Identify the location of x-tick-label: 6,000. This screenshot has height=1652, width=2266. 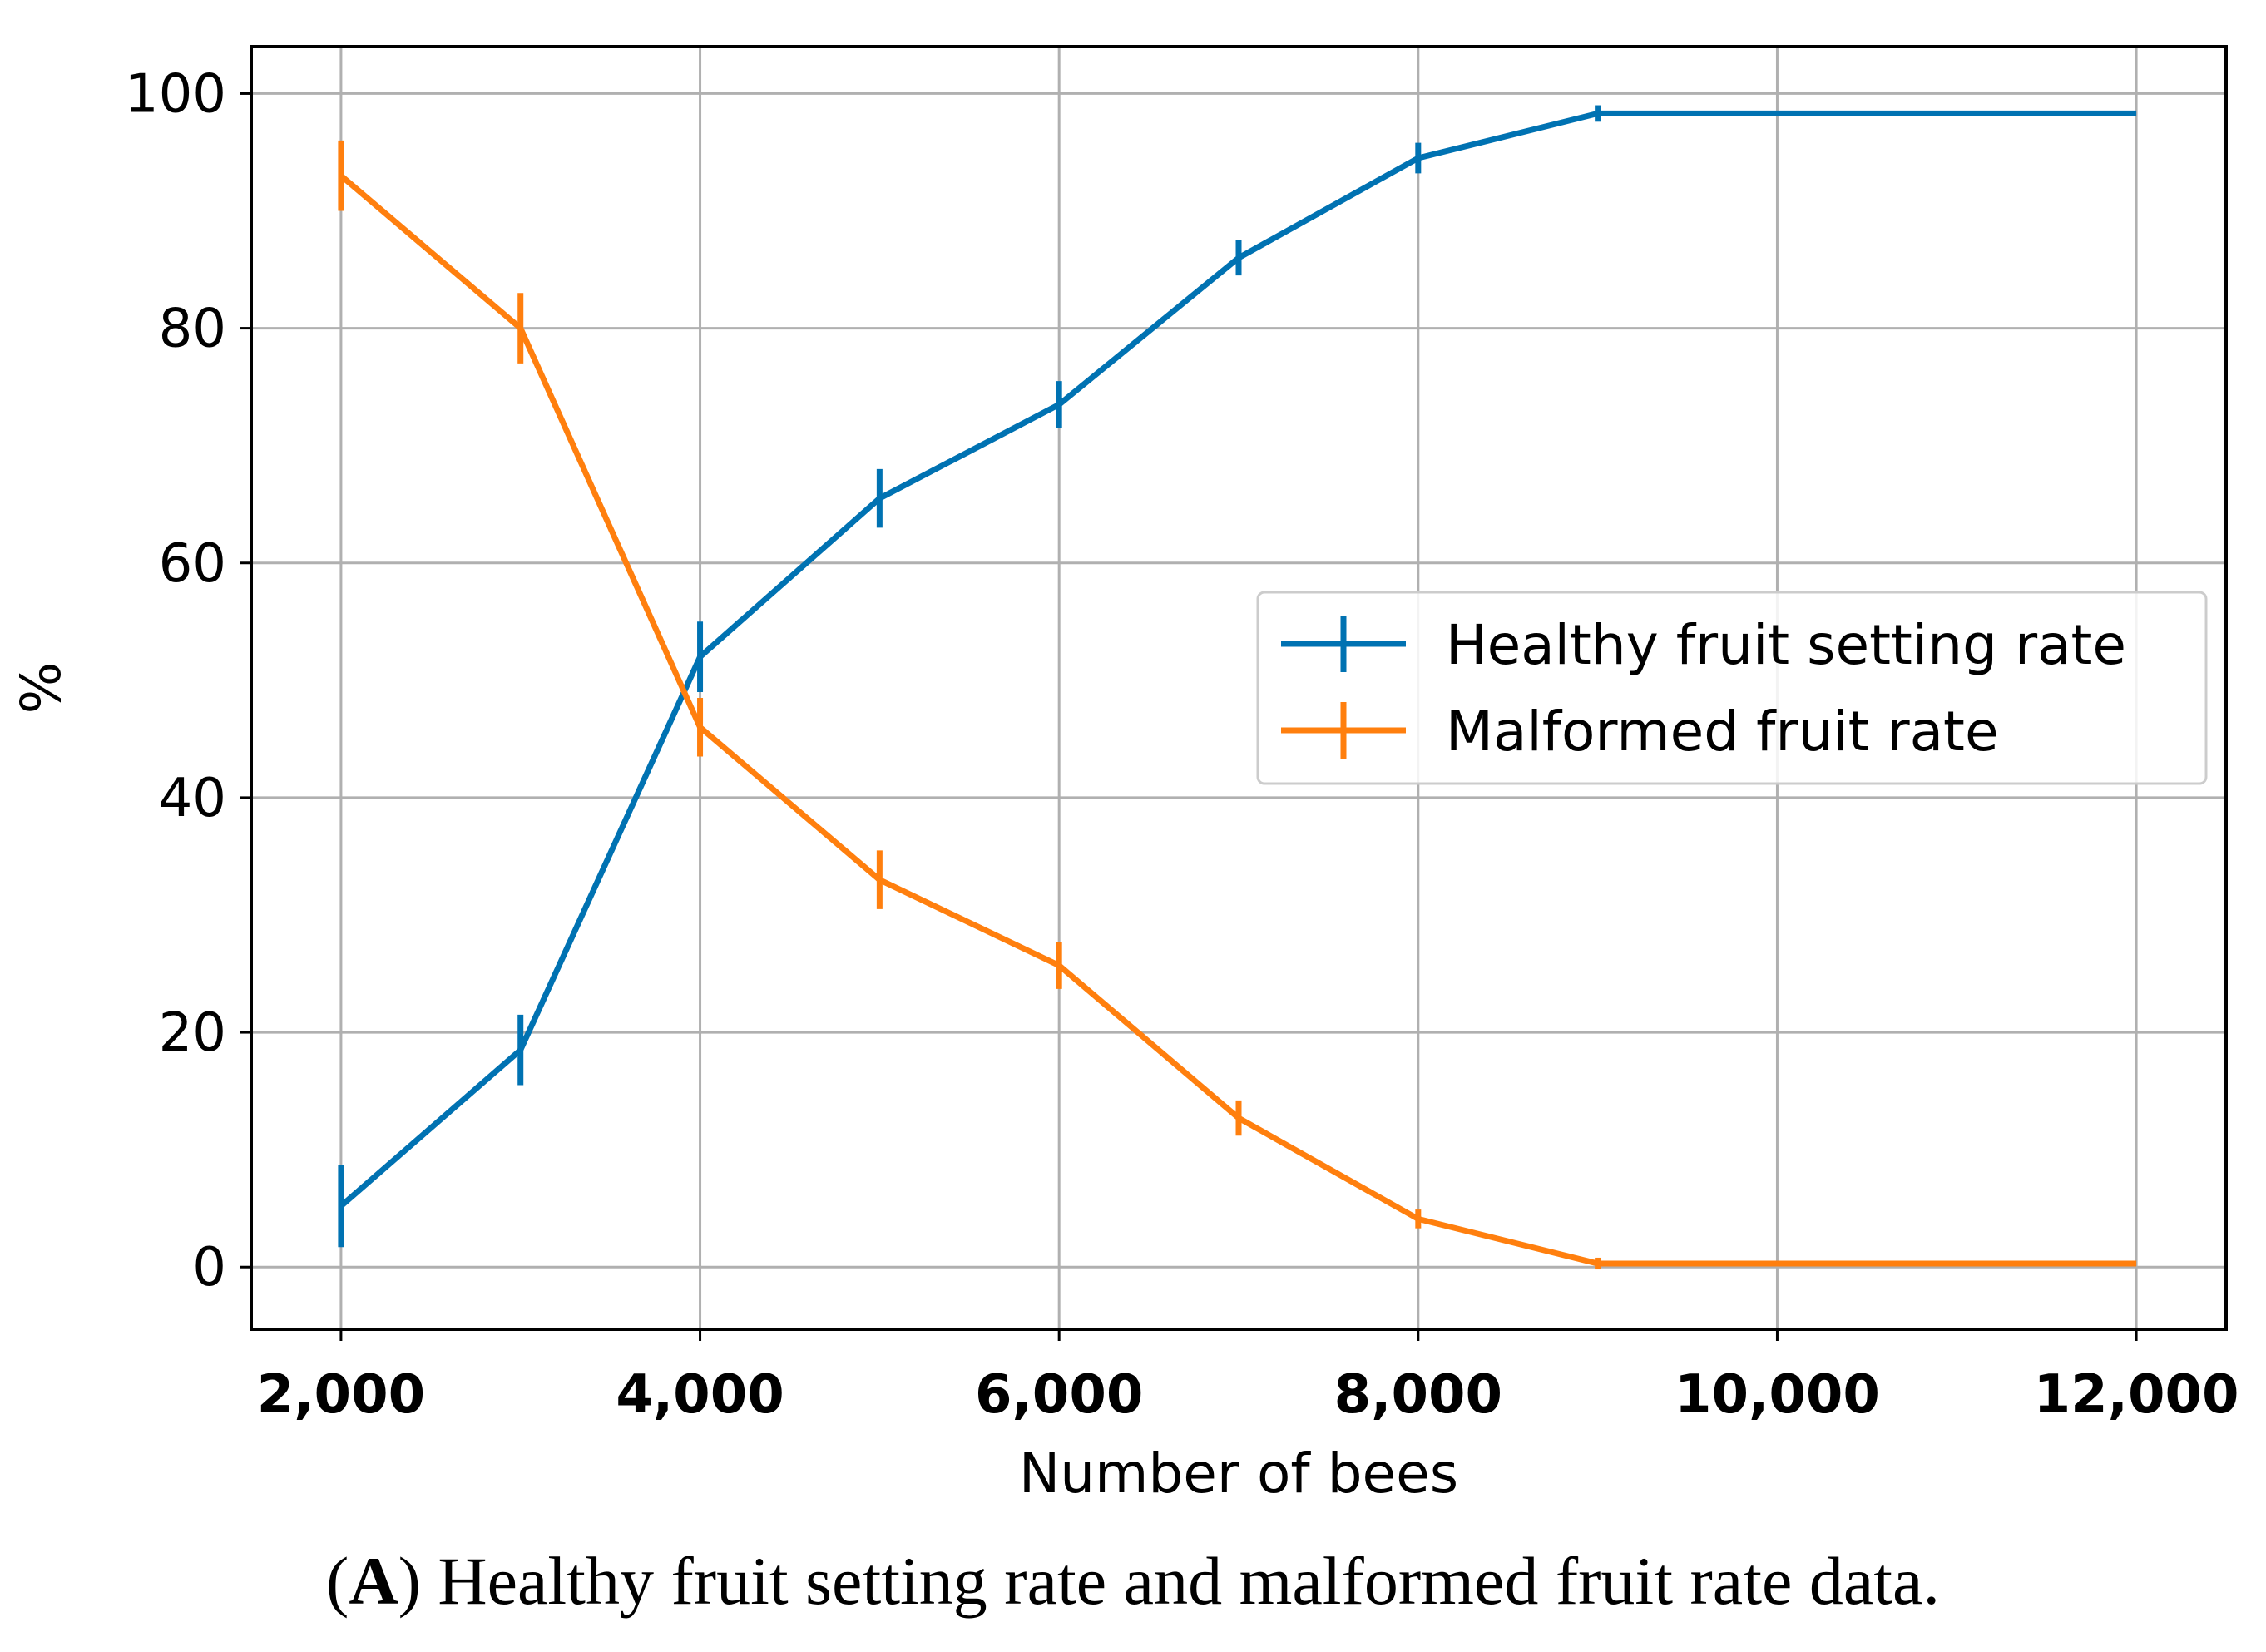
(1059, 1395).